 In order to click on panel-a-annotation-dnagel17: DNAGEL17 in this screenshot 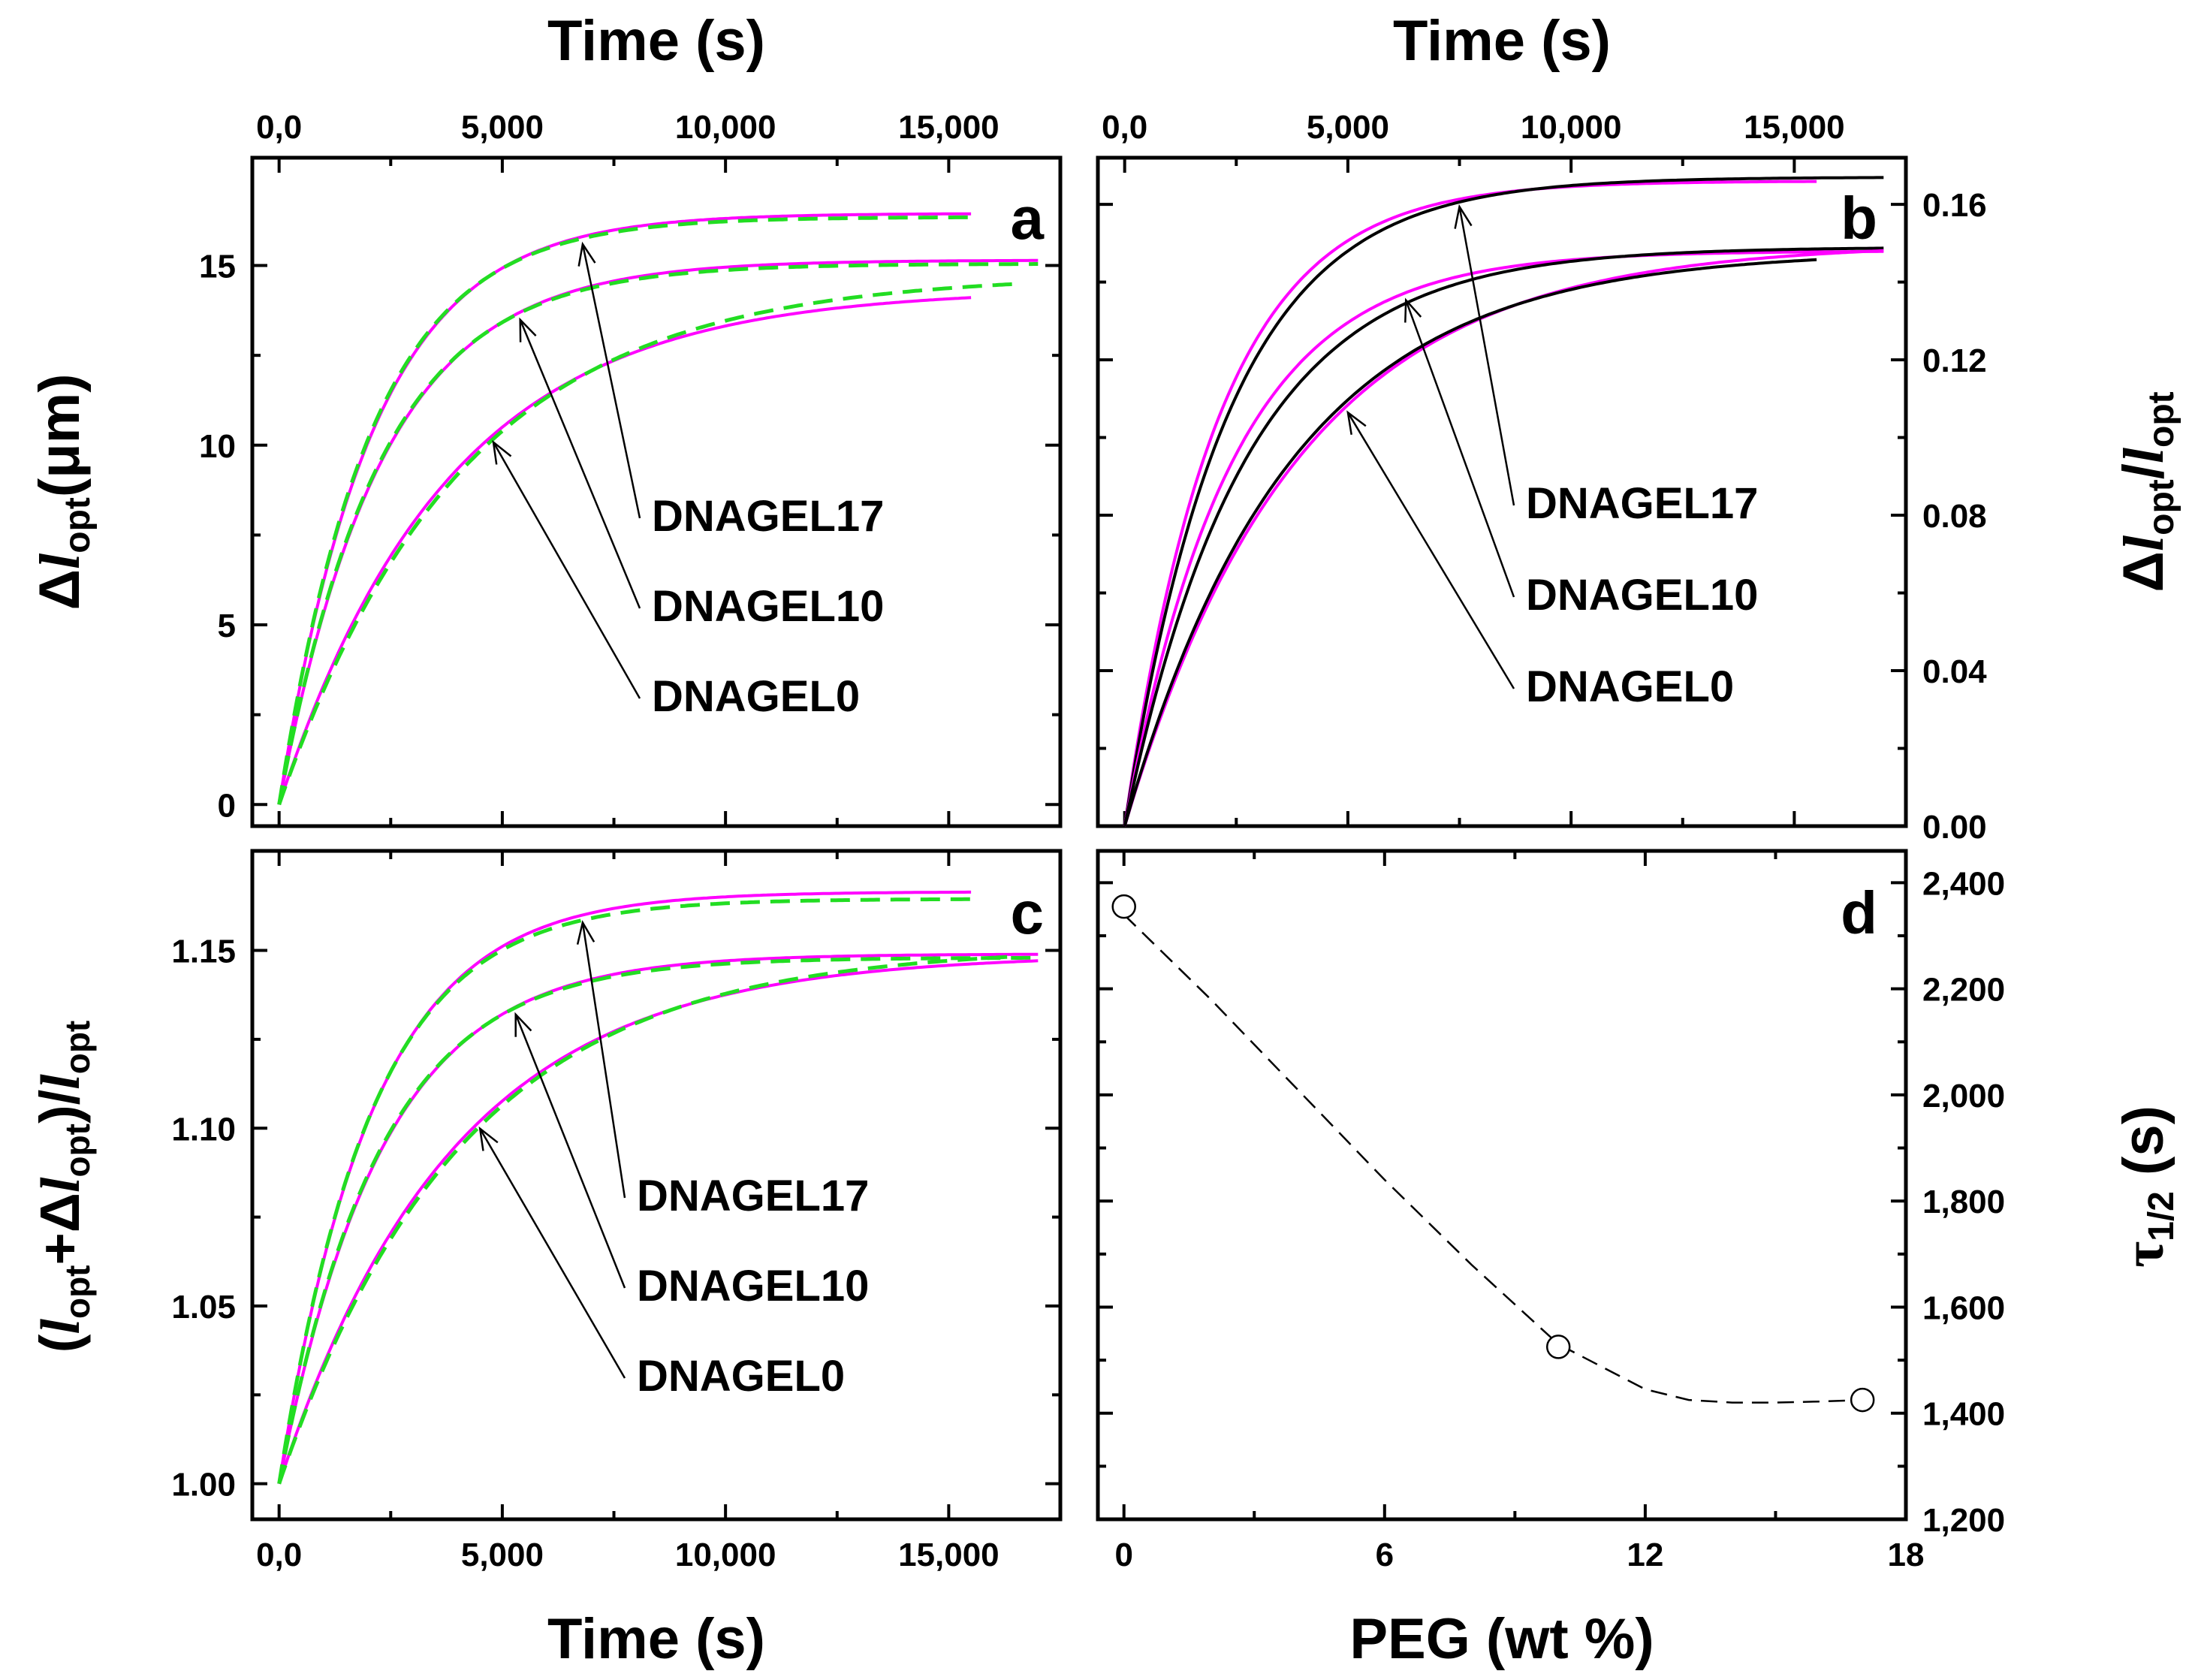, I will do `click(768, 516)`.